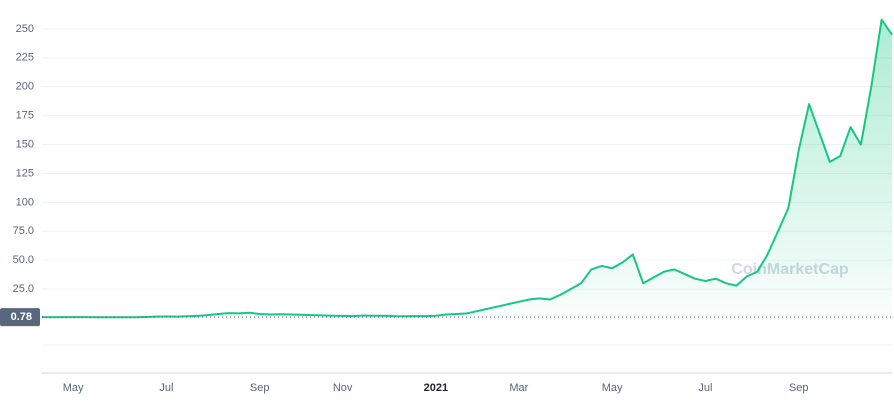 The width and height of the screenshot is (894, 405). I want to click on y-tick-label: 225, so click(25, 58).